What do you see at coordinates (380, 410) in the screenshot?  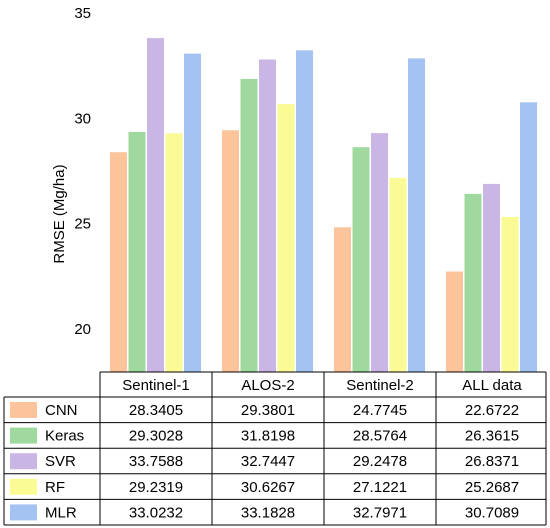 I see `table-cell: 24.7745` at bounding box center [380, 410].